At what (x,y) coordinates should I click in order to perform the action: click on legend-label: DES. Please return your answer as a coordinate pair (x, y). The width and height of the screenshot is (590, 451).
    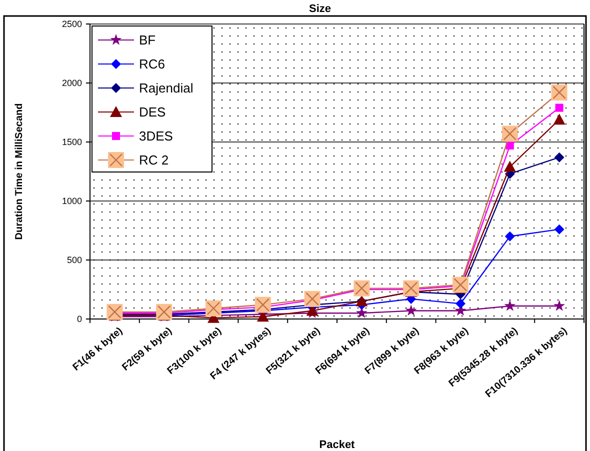
    Looking at the image, I should click on (152, 112).